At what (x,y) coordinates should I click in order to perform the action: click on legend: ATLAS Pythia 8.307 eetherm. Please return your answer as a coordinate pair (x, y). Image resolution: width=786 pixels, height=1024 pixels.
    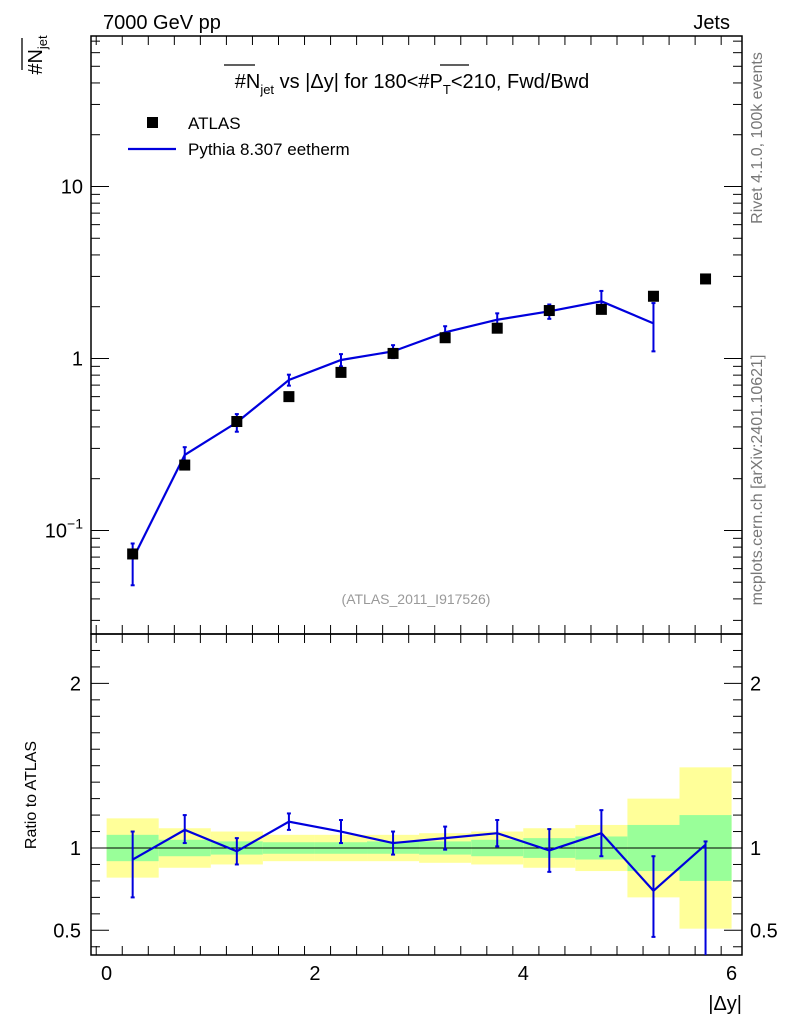
    Looking at the image, I should click on (239, 136).